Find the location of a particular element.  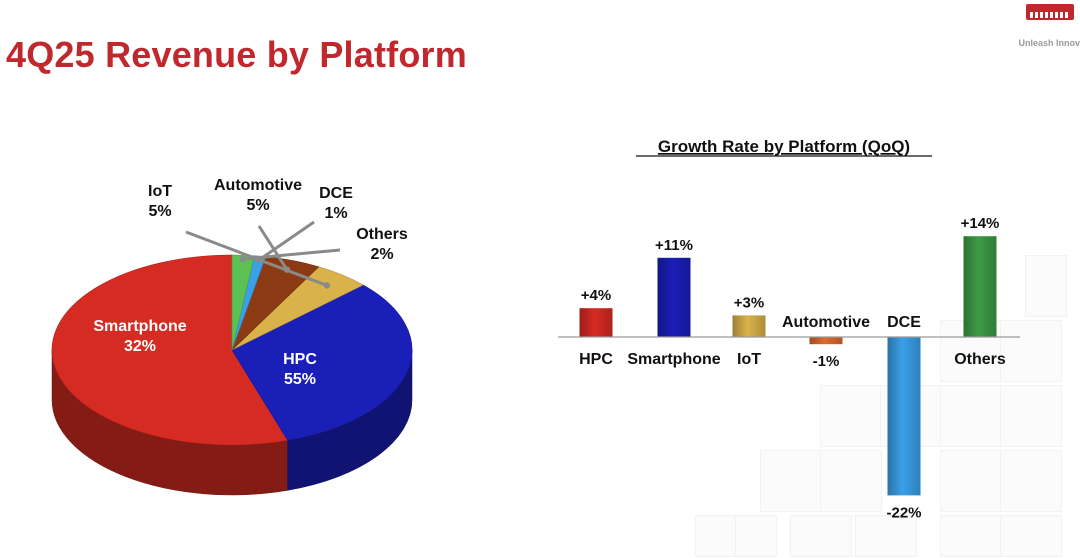

bar-iot is located at coordinates (749, 326).